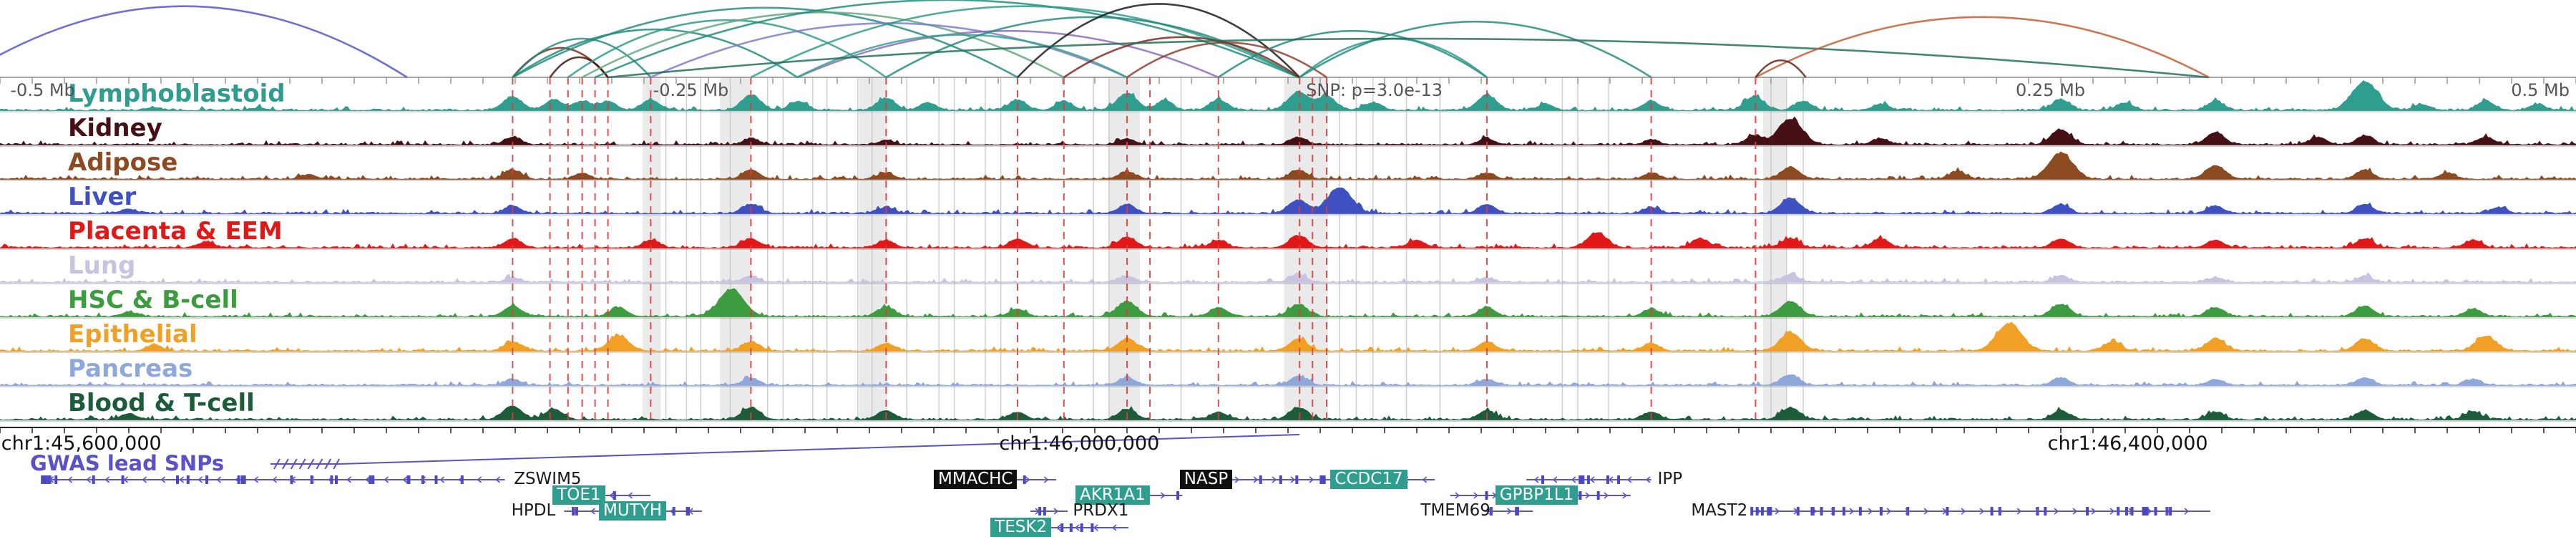 This screenshot has width=2576, height=537. Describe the element at coordinates (161, 403) in the screenshot. I see `track-label-blood-t-cell: Blood & T-cell` at that location.